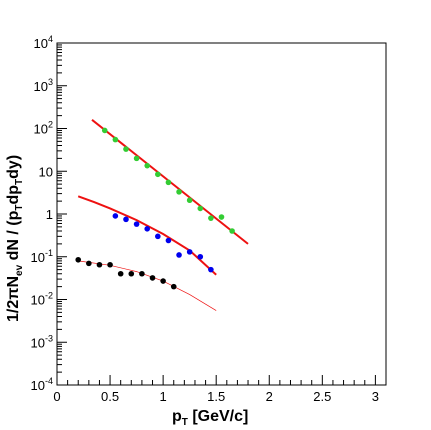 The image size is (431, 430). I want to click on y-tick-label: 10⁻⁴, so click(42, 384).